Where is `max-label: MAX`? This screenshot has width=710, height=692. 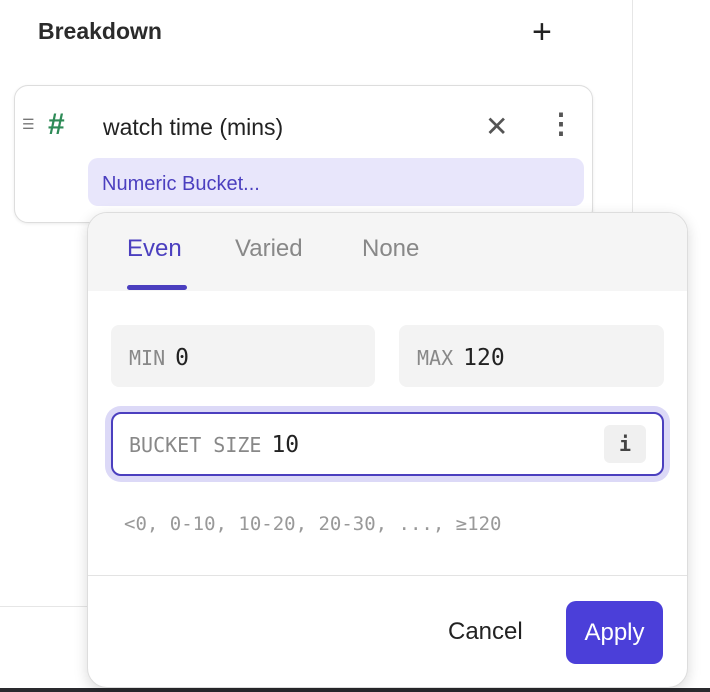 max-label: MAX is located at coordinates (435, 358).